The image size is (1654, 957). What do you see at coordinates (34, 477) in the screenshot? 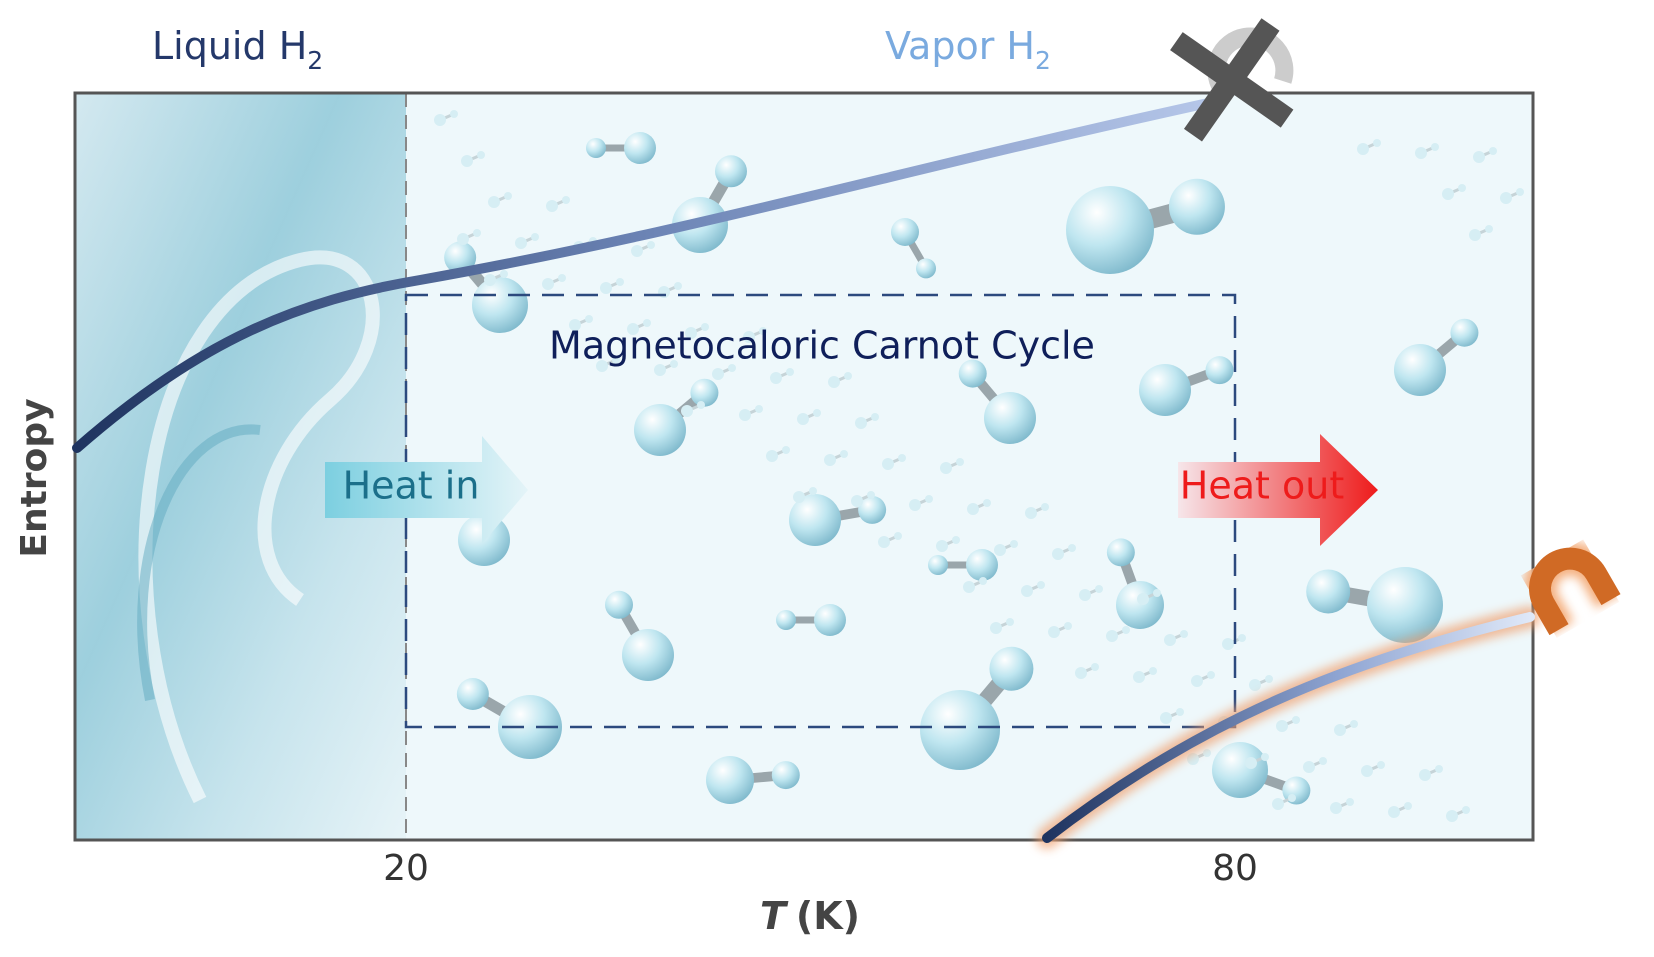
I see `y-axis-label: Entropy` at bounding box center [34, 477].